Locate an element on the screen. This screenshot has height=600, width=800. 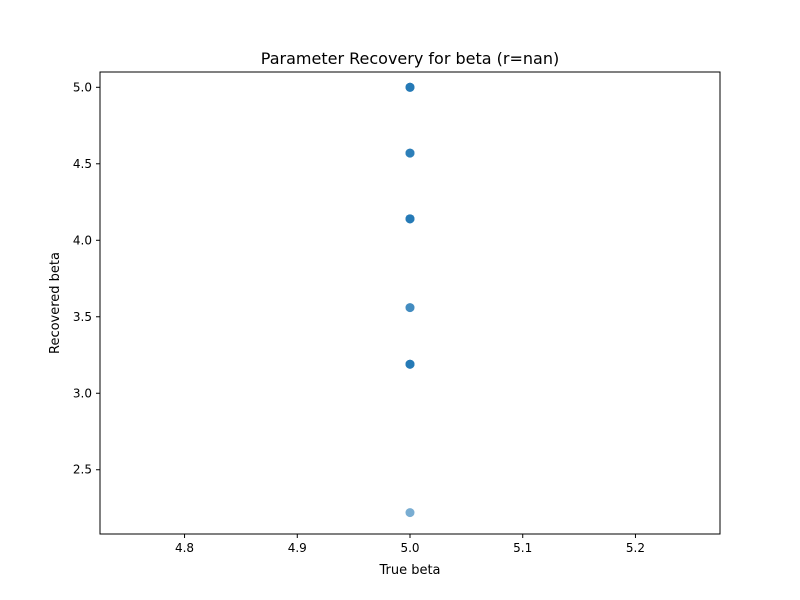
y-tick-label: 4.0 is located at coordinates (82, 240).